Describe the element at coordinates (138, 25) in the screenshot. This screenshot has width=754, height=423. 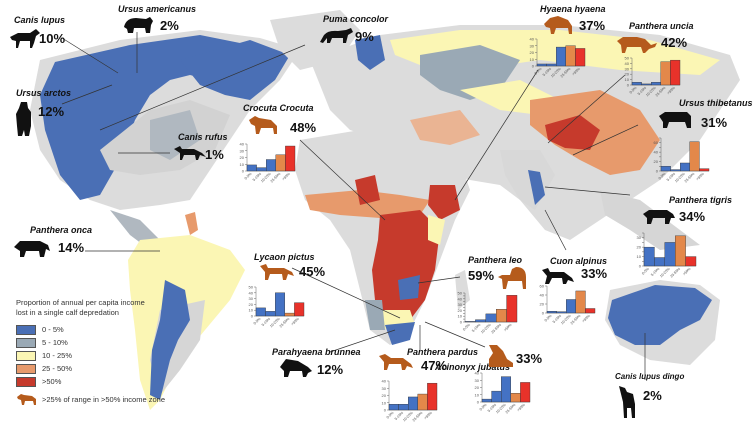
I see `bear-silhouette-icon` at that location.